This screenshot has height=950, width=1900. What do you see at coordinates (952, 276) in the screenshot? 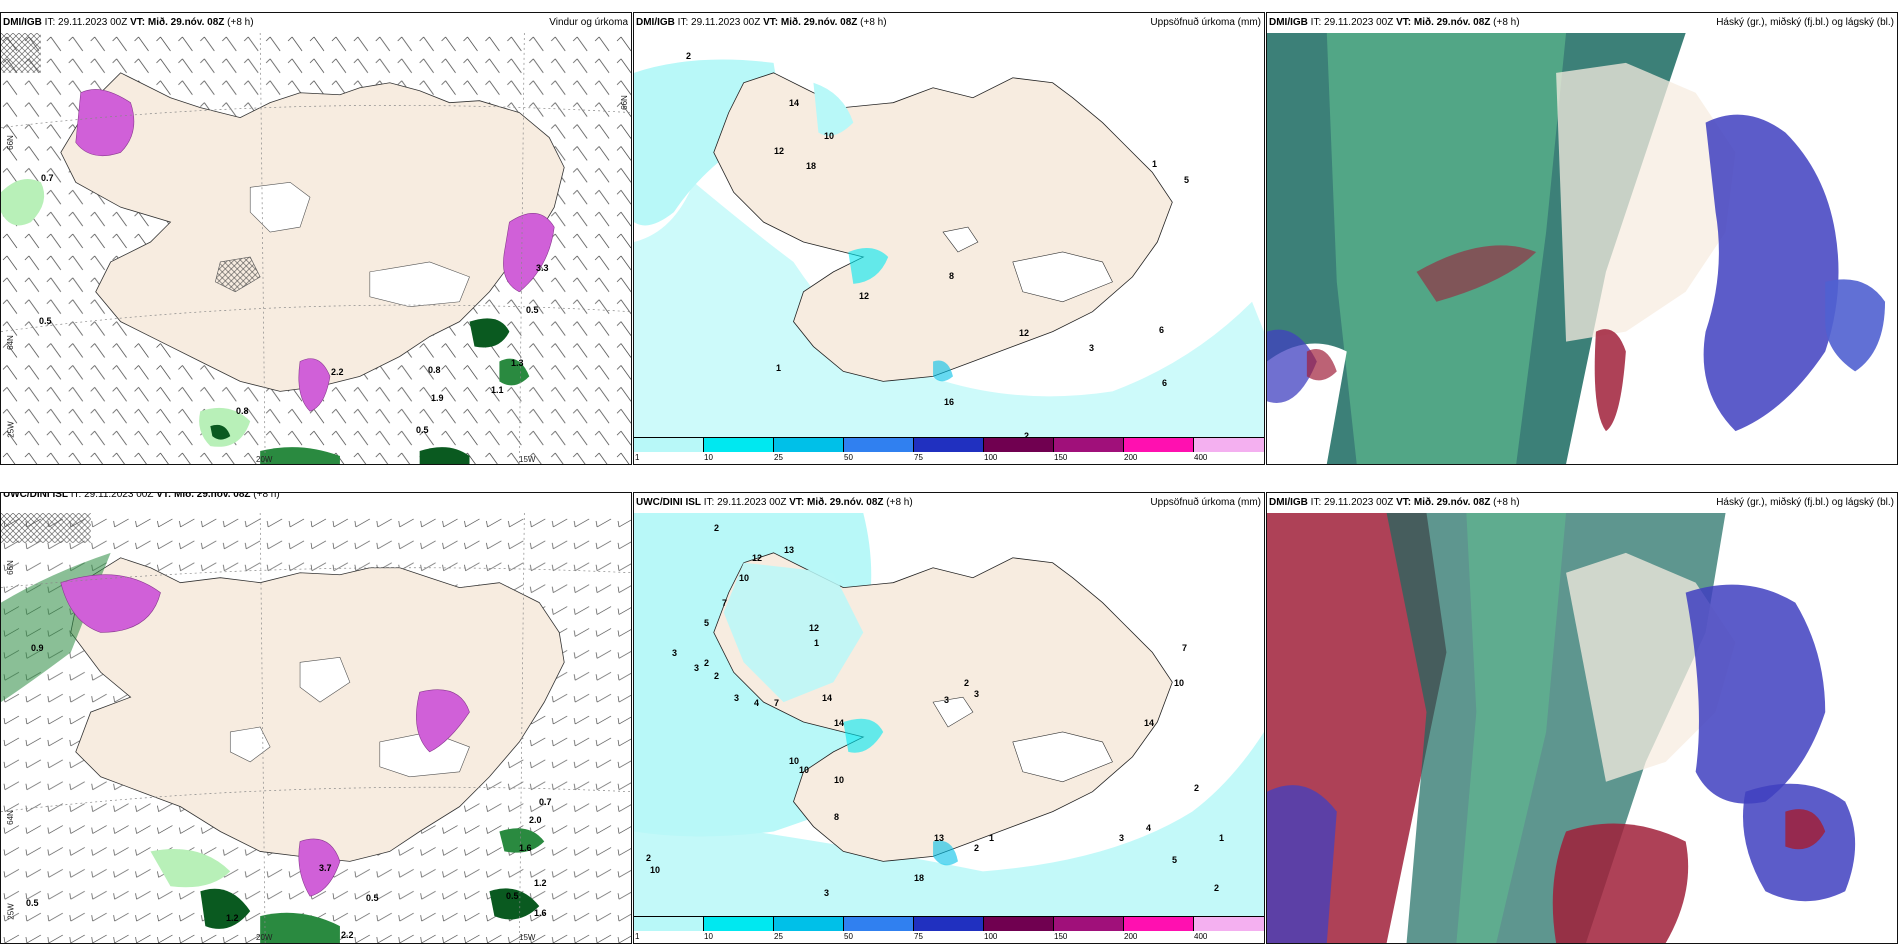
I see `precip-value: 8` at bounding box center [952, 276].